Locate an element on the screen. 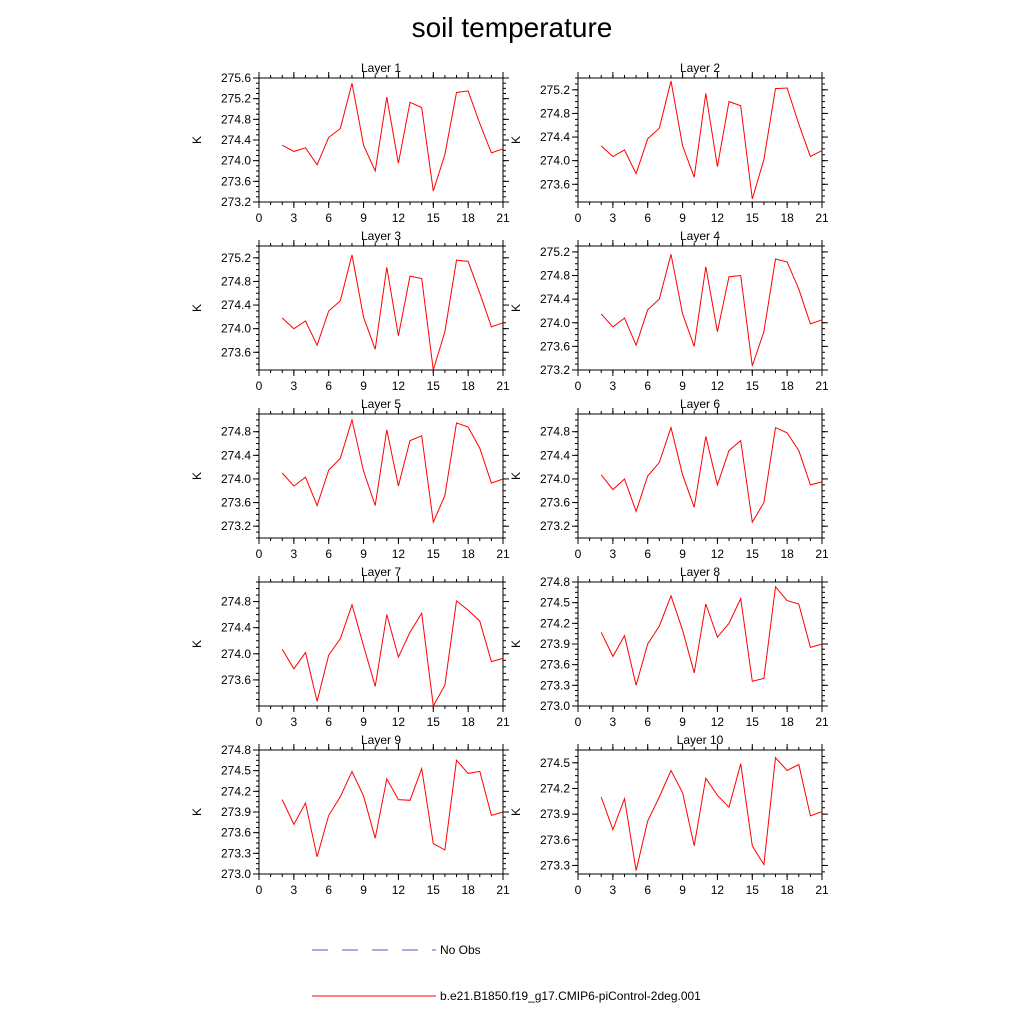  y-tick-label: 274.2 is located at coordinates (555, 788).